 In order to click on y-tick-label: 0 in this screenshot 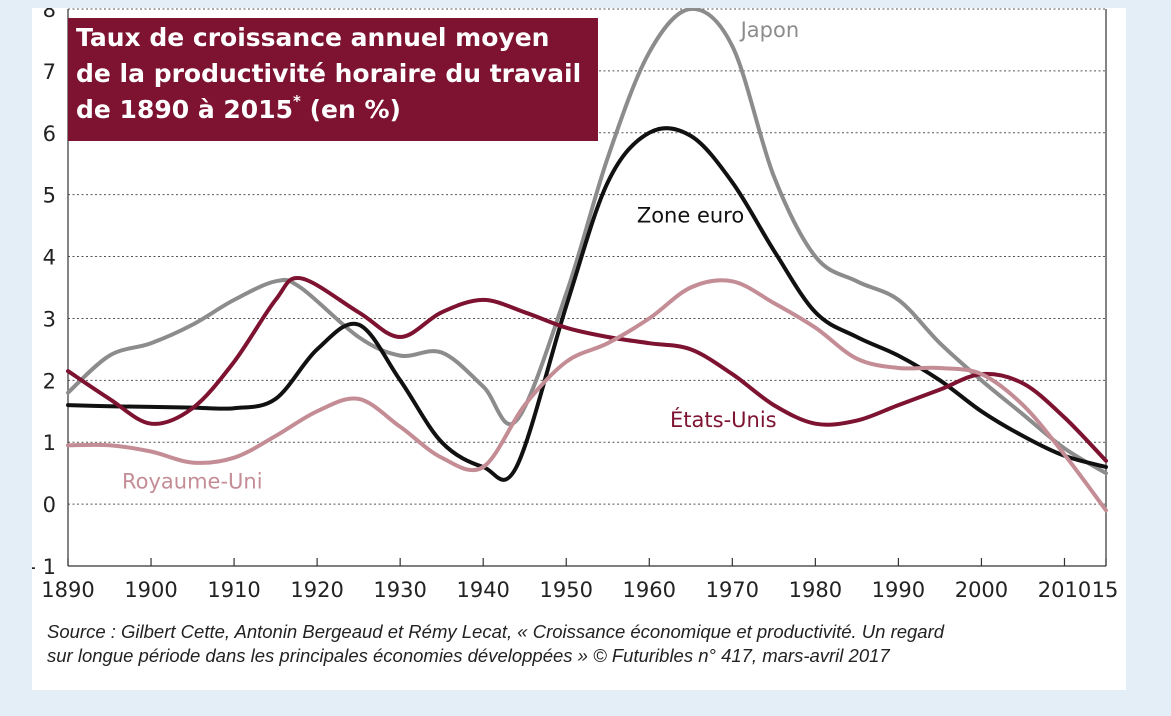, I will do `click(49, 505)`.